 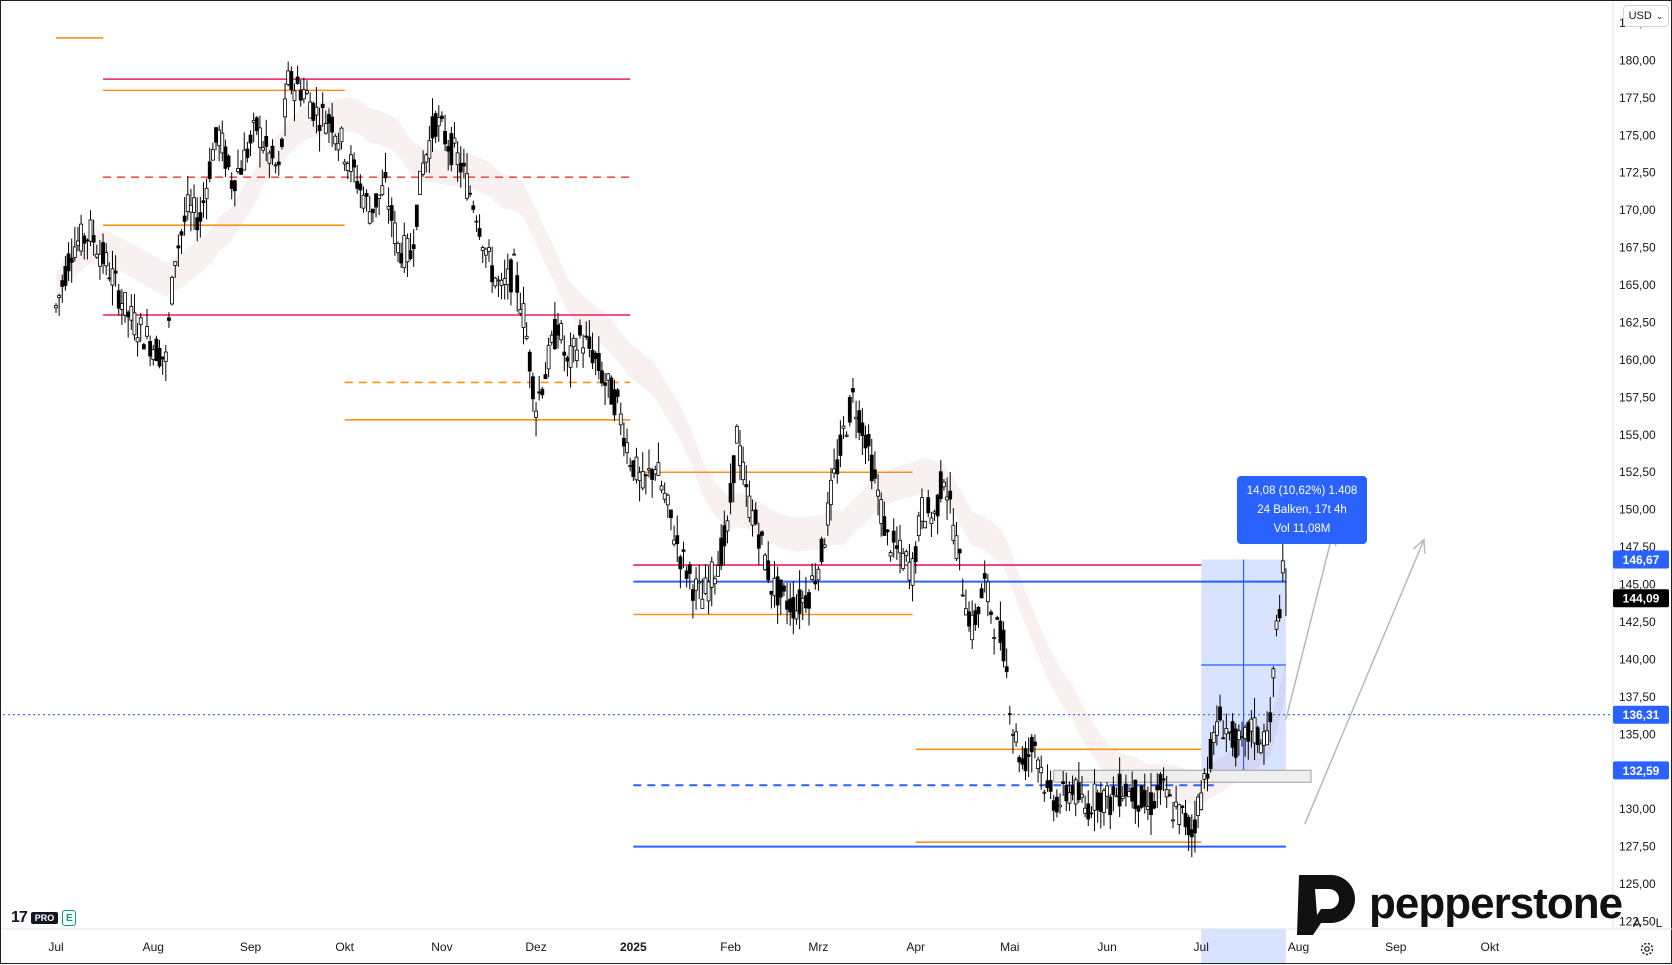 I want to click on log-scale-toggle: L, so click(x=1659, y=923).